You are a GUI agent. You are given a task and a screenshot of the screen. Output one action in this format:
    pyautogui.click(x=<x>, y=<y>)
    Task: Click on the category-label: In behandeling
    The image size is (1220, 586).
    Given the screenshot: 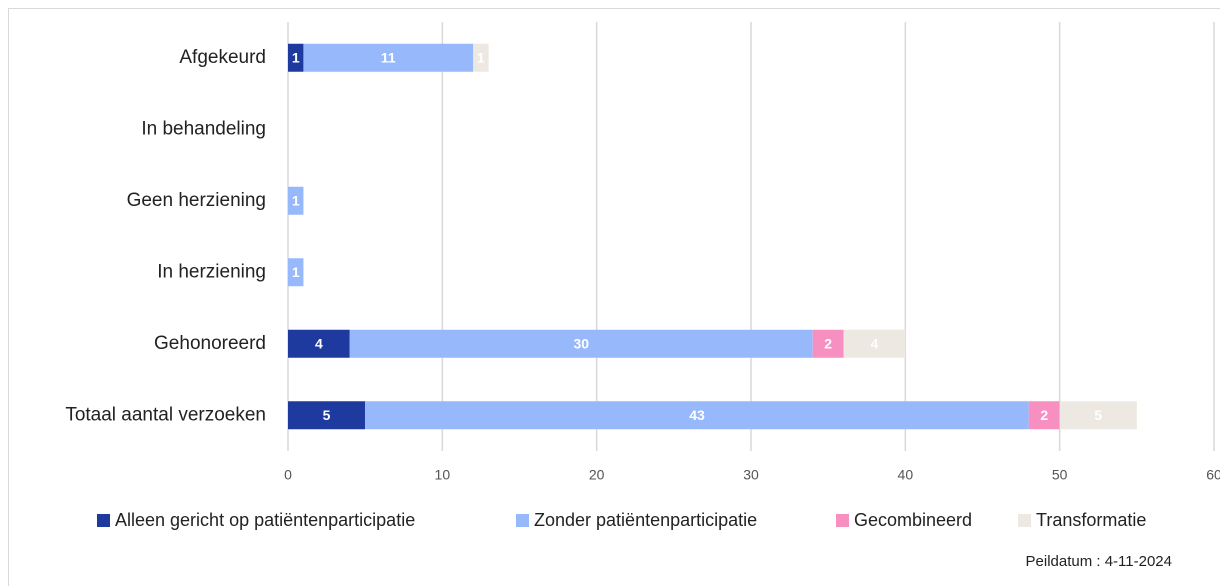 What is the action you would take?
    pyautogui.click(x=203, y=128)
    